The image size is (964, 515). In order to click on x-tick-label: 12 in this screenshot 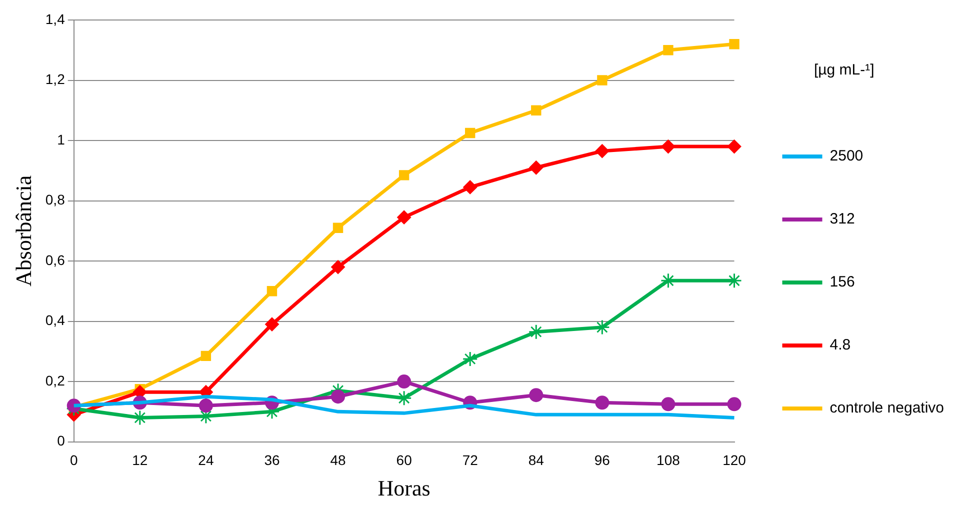, I will do `click(140, 460)`.